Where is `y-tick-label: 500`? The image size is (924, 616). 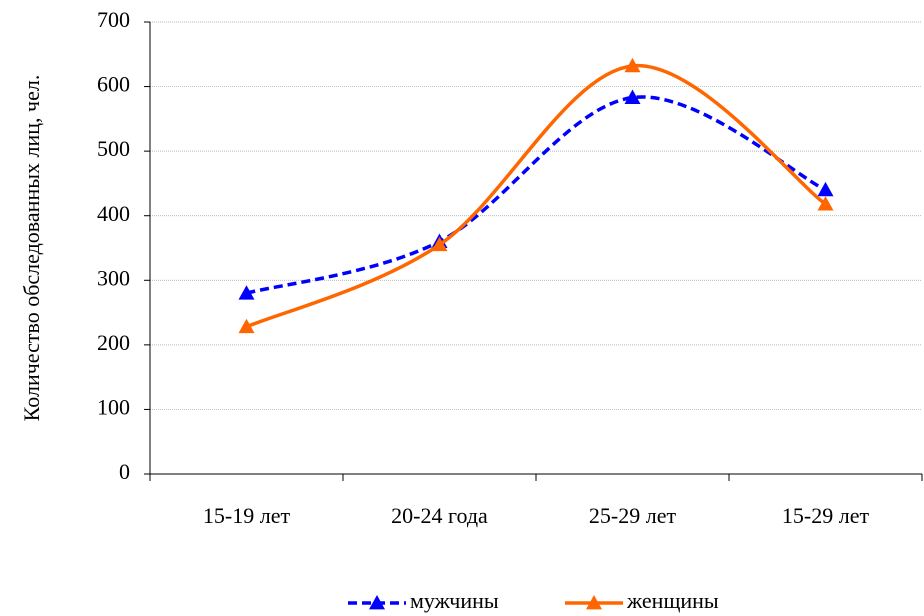
y-tick-label: 500 is located at coordinates (113, 148).